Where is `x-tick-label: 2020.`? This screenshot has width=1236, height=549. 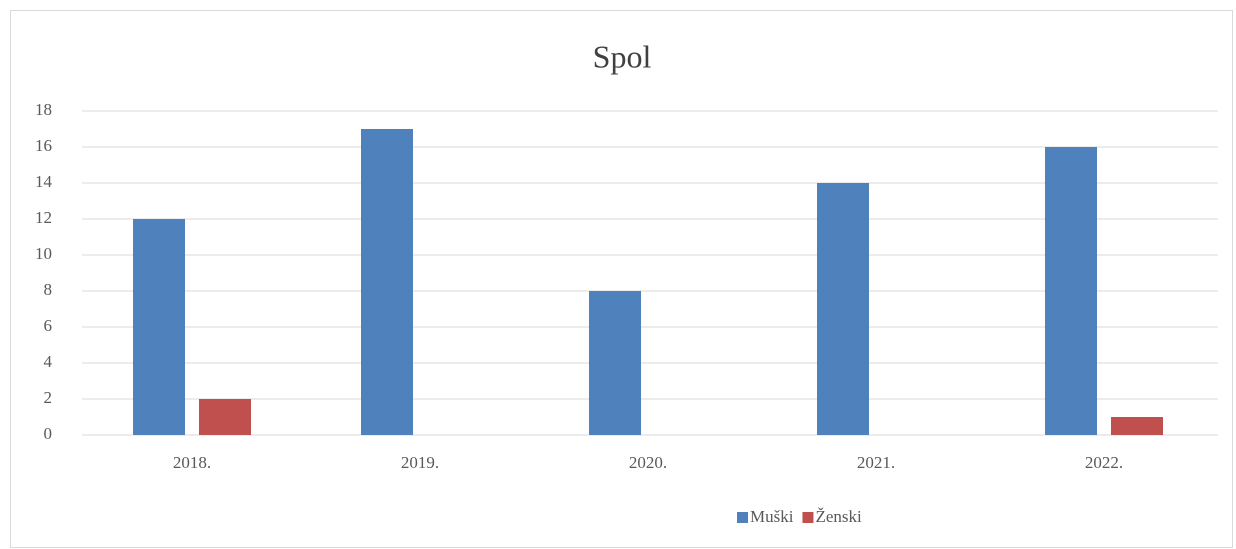 x-tick-label: 2020. is located at coordinates (648, 462).